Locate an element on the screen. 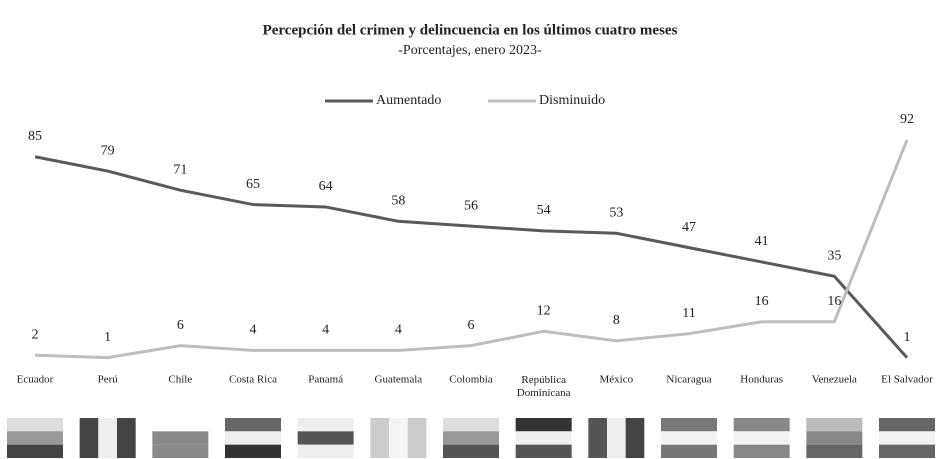 This screenshot has width=941, height=459. data-label: 41 is located at coordinates (762, 241).